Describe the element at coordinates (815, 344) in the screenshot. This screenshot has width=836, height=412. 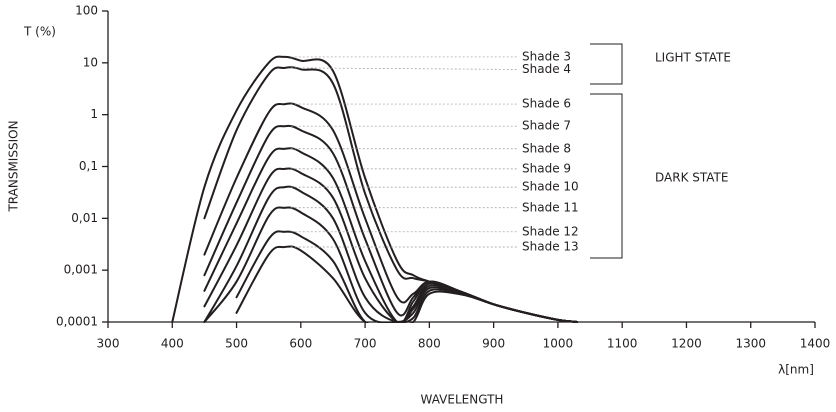
I see `x-tick-label: 1400` at that location.